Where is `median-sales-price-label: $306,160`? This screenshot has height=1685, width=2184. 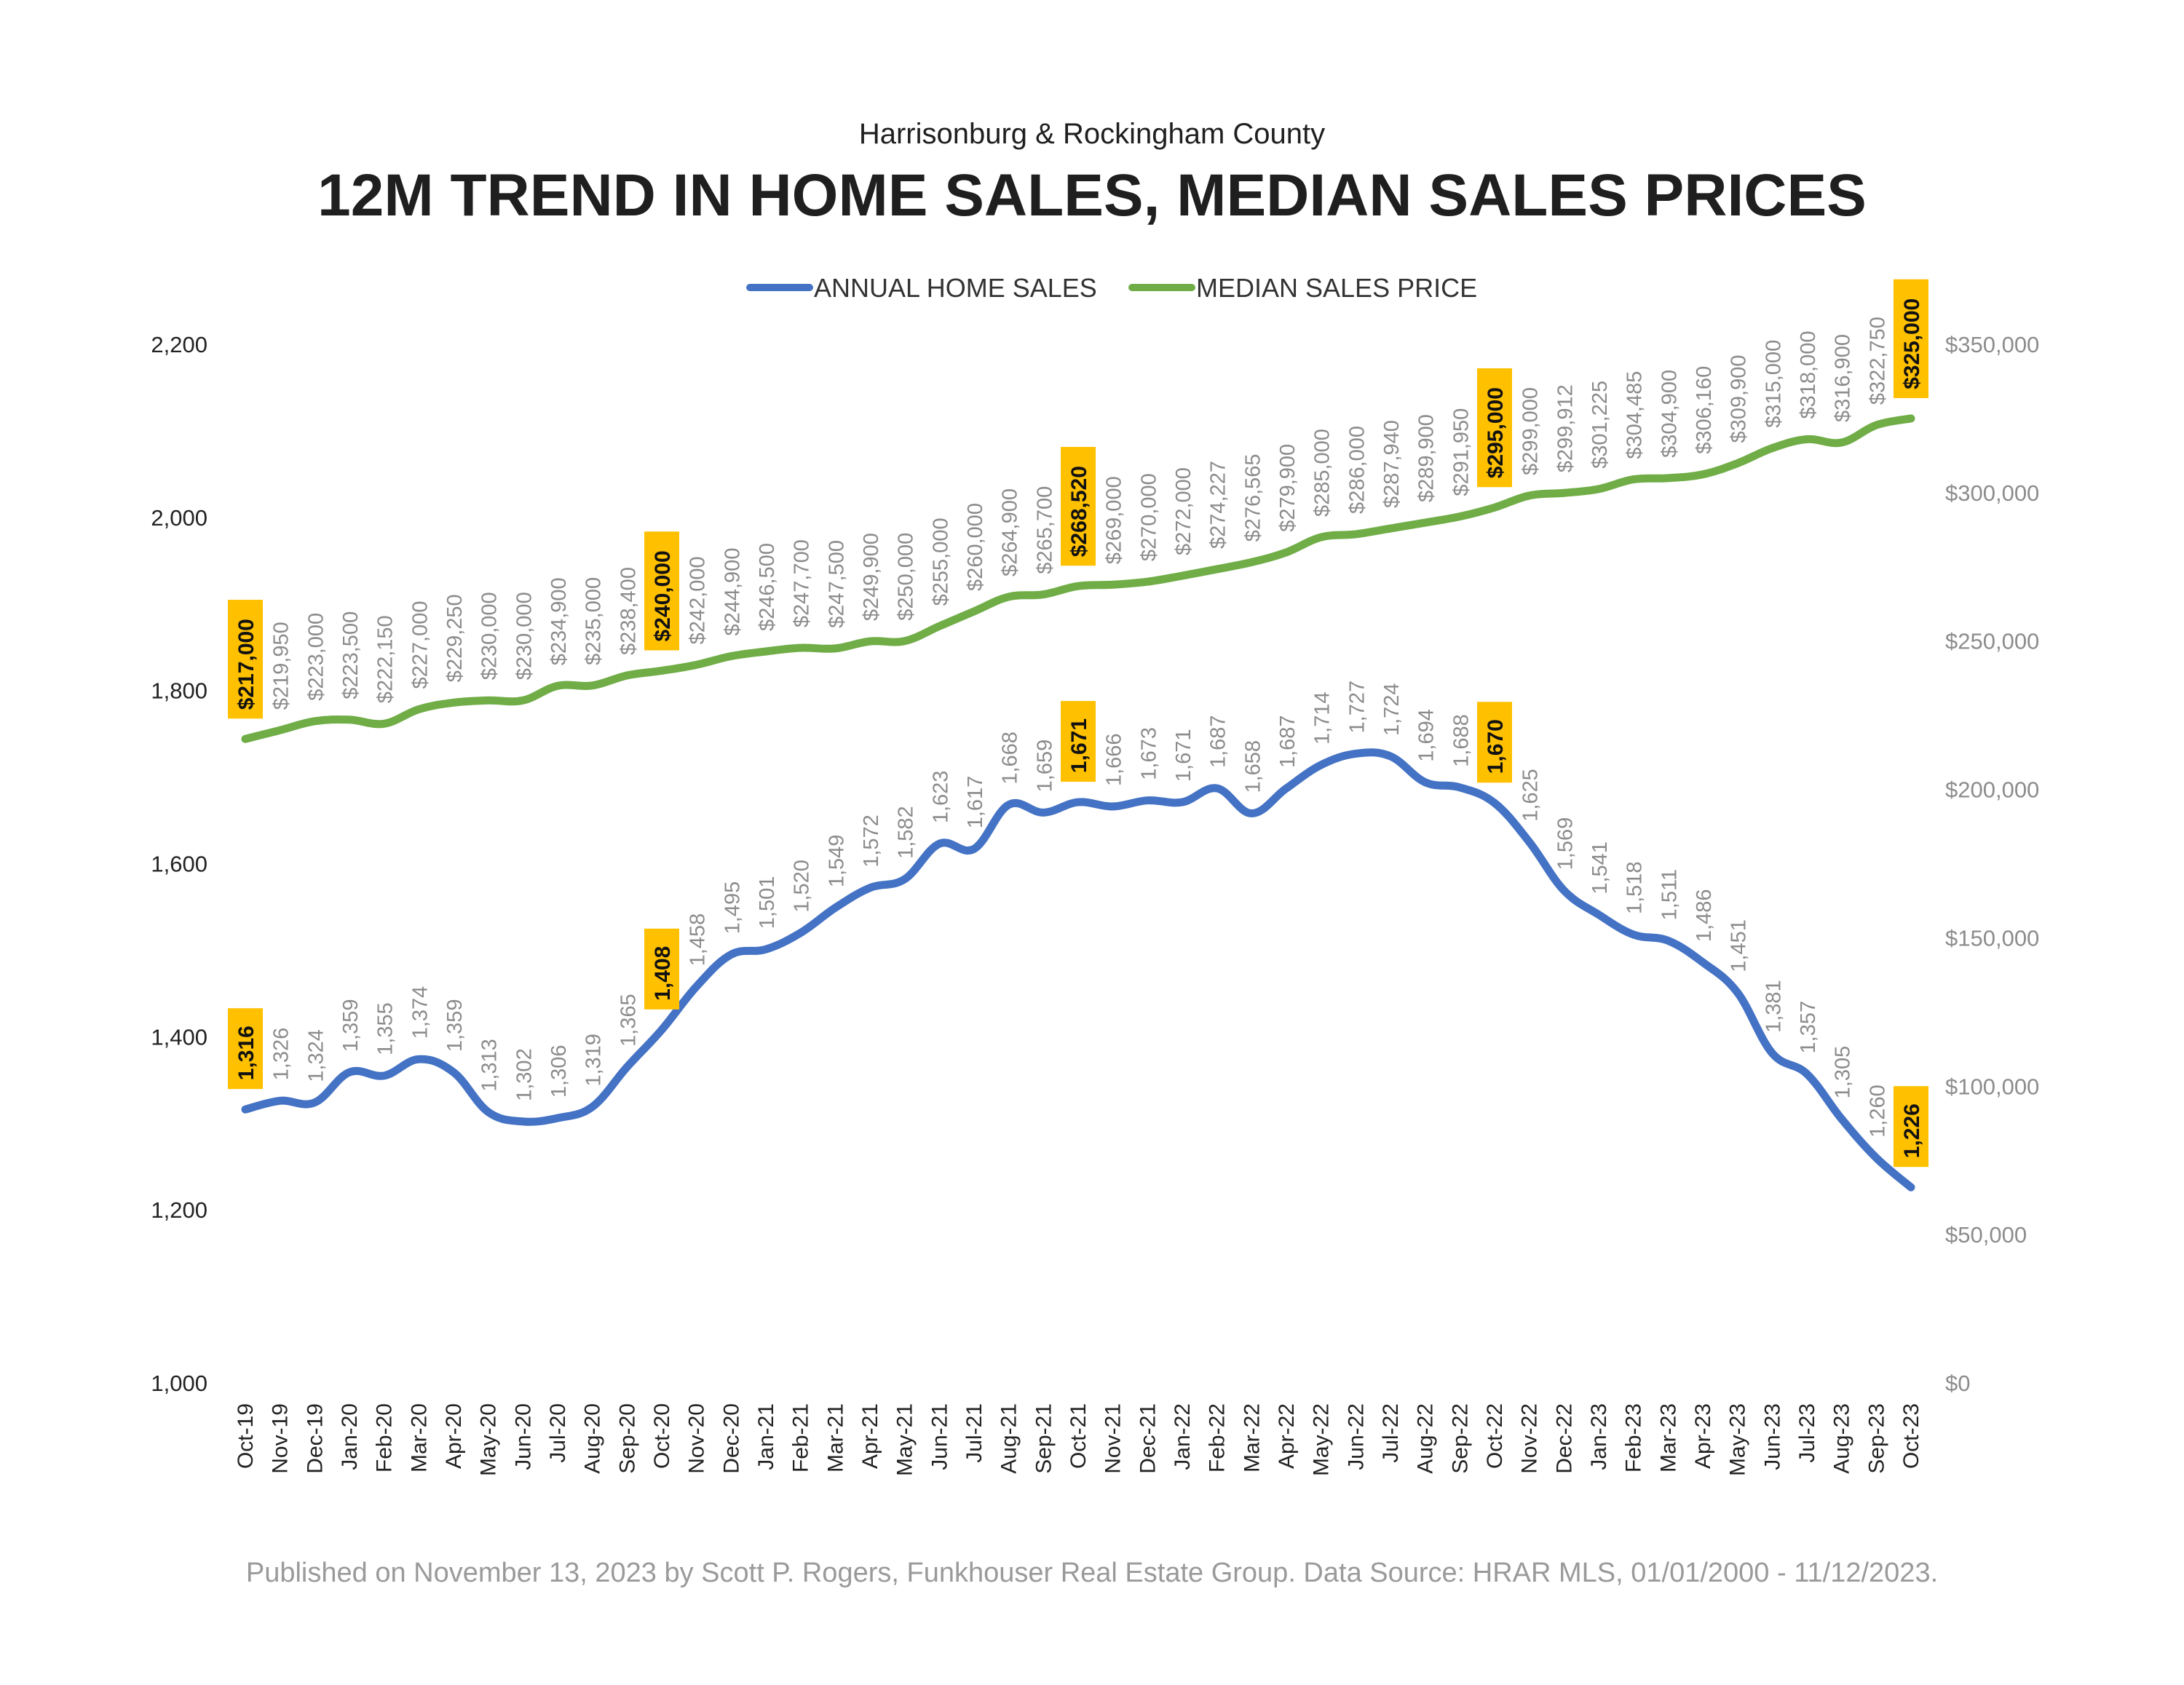
median-sales-price-label: $306,160 is located at coordinates (1704, 410).